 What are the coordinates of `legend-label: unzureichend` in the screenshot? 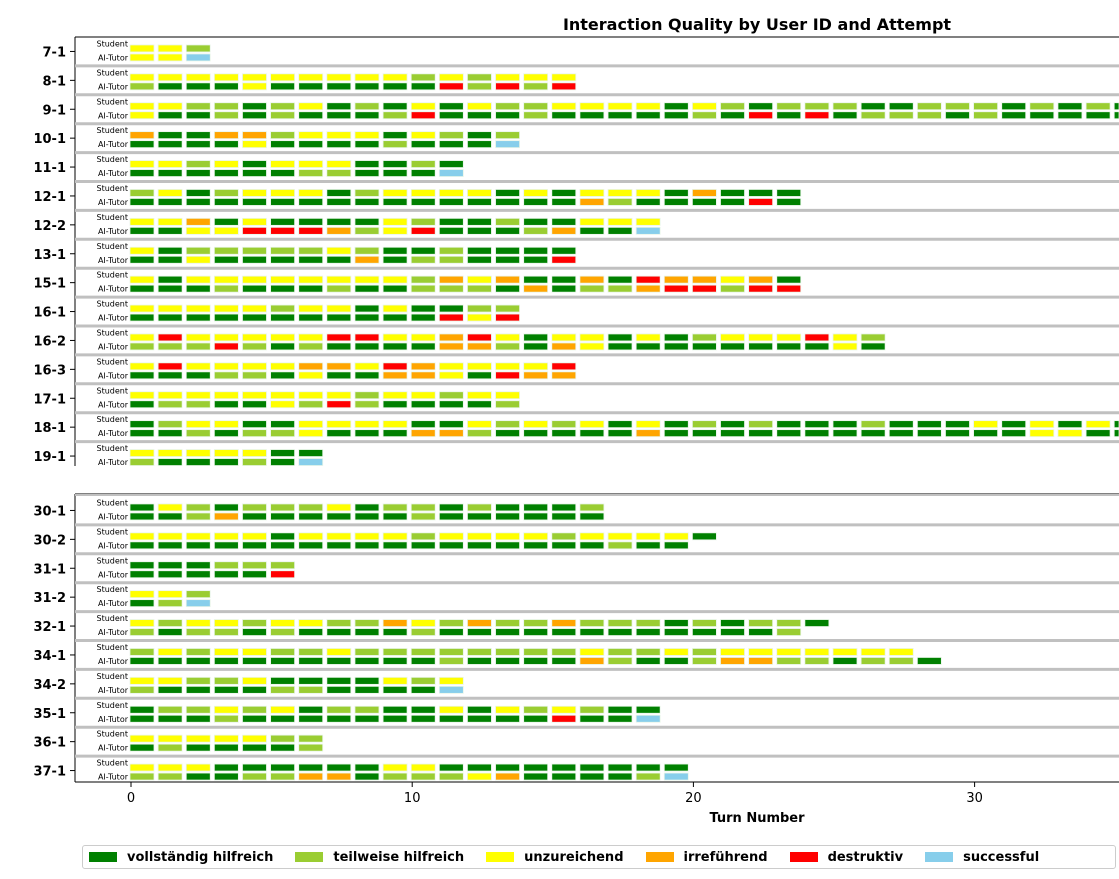 It's located at (574, 857).